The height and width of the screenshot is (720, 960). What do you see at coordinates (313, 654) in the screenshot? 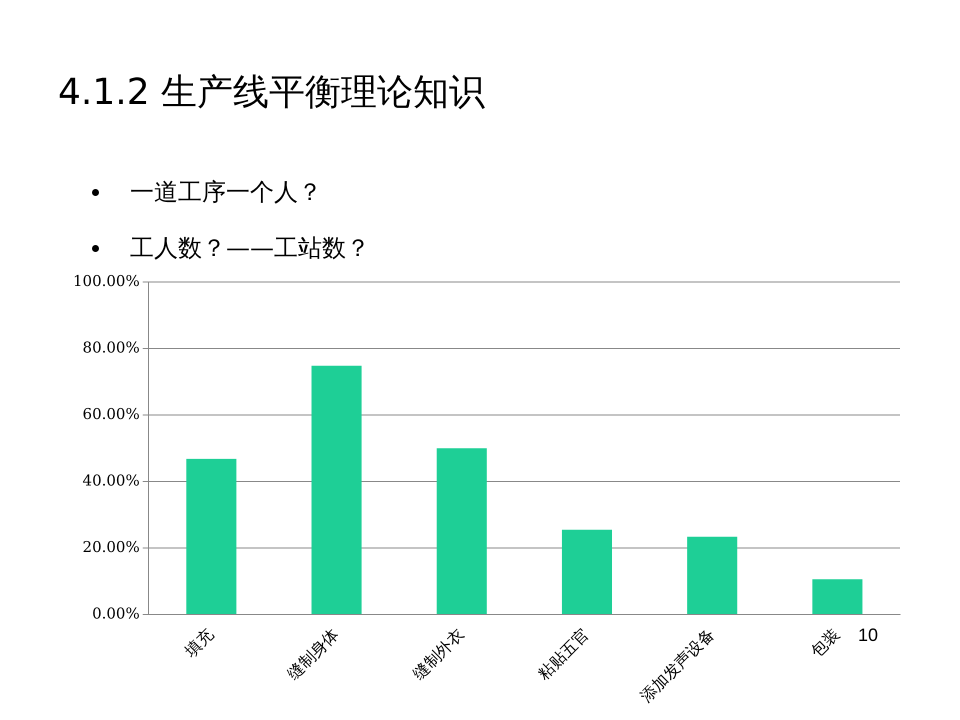
I see `x-tick-label: 缝制身体` at bounding box center [313, 654].